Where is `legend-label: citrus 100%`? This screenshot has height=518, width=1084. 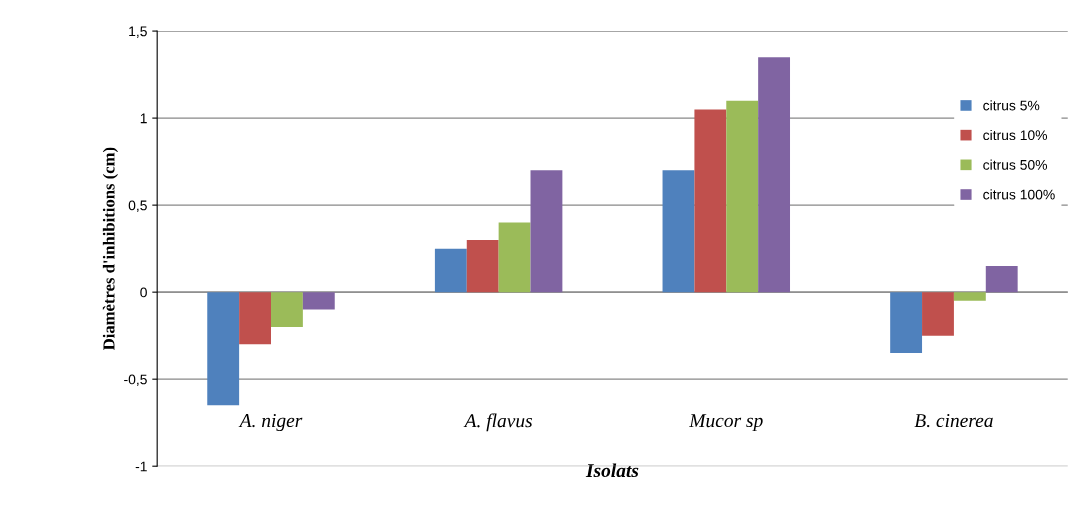 legend-label: citrus 100% is located at coordinates (1019, 194).